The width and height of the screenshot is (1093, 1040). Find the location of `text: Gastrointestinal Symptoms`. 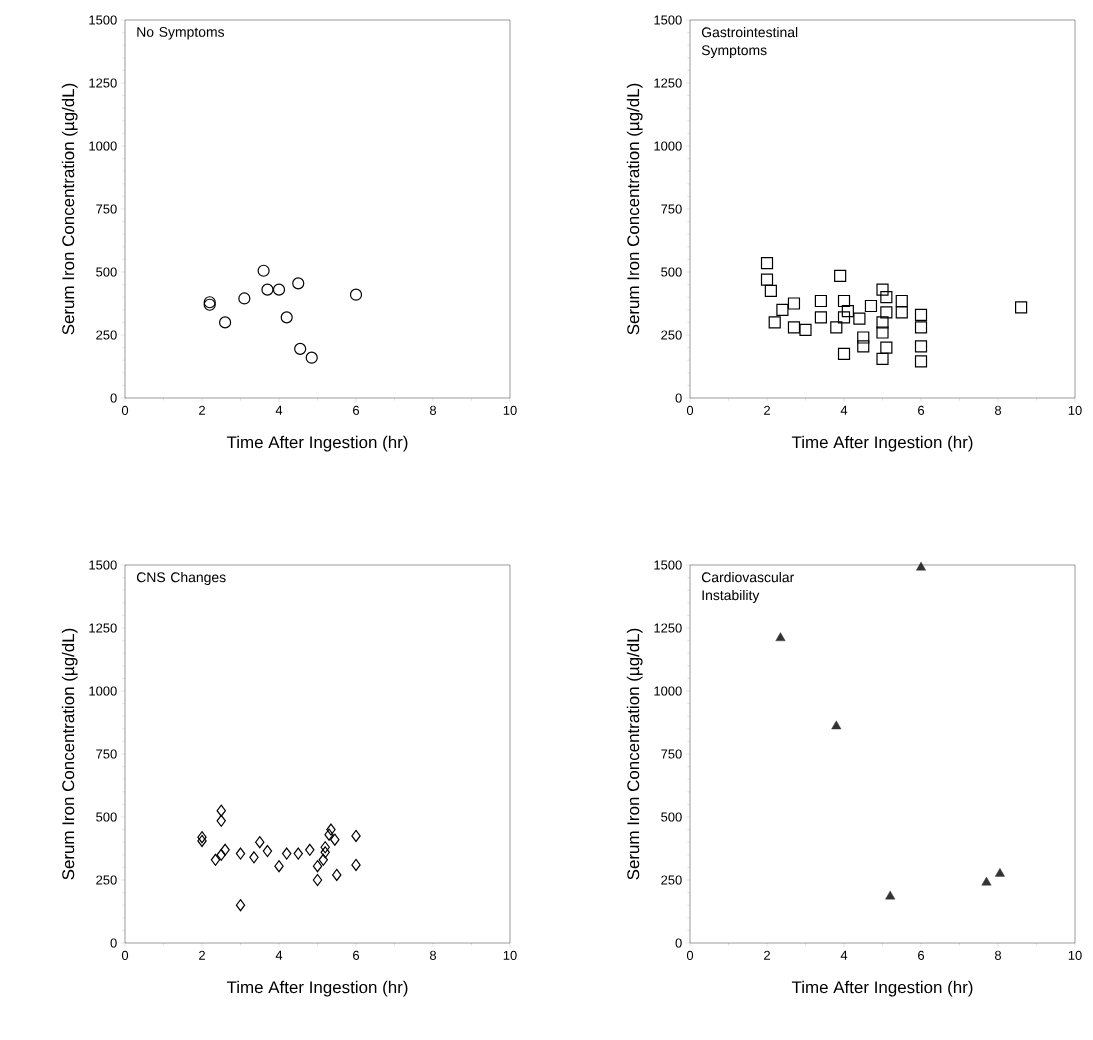

text: Gastrointestinal Symptoms is located at coordinates (749, 42).